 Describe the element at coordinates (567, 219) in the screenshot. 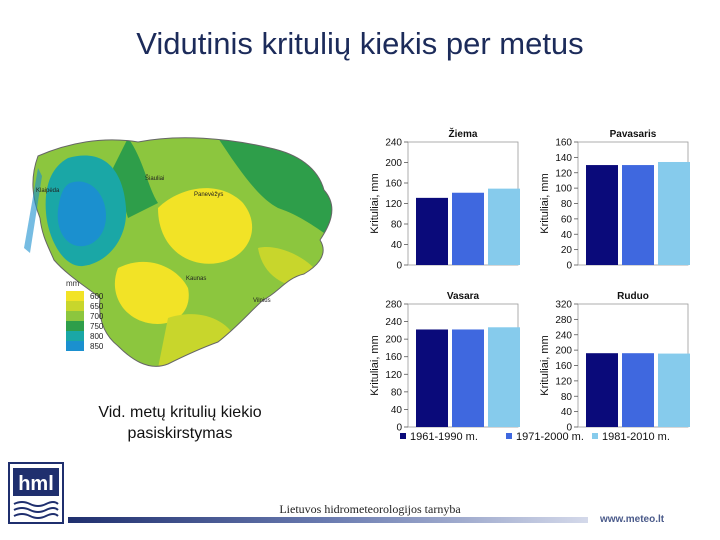

I see `y-tick-label: 60` at that location.